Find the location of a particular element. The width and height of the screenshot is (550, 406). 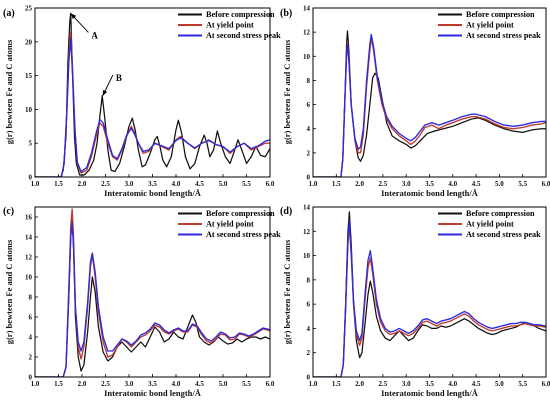

panel-a-xtick-label: 6.0 is located at coordinates (270, 184).